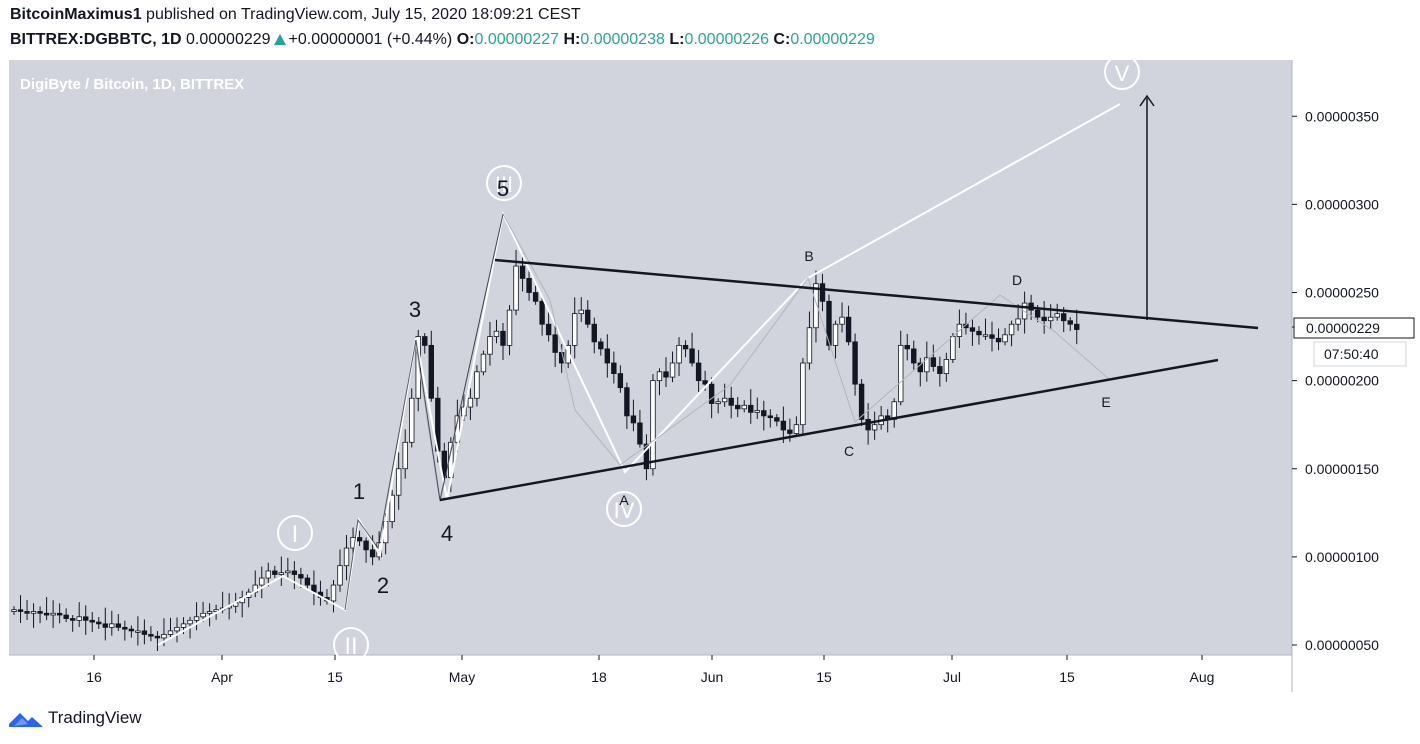  I want to click on wave-4-label: 4, so click(447, 533).